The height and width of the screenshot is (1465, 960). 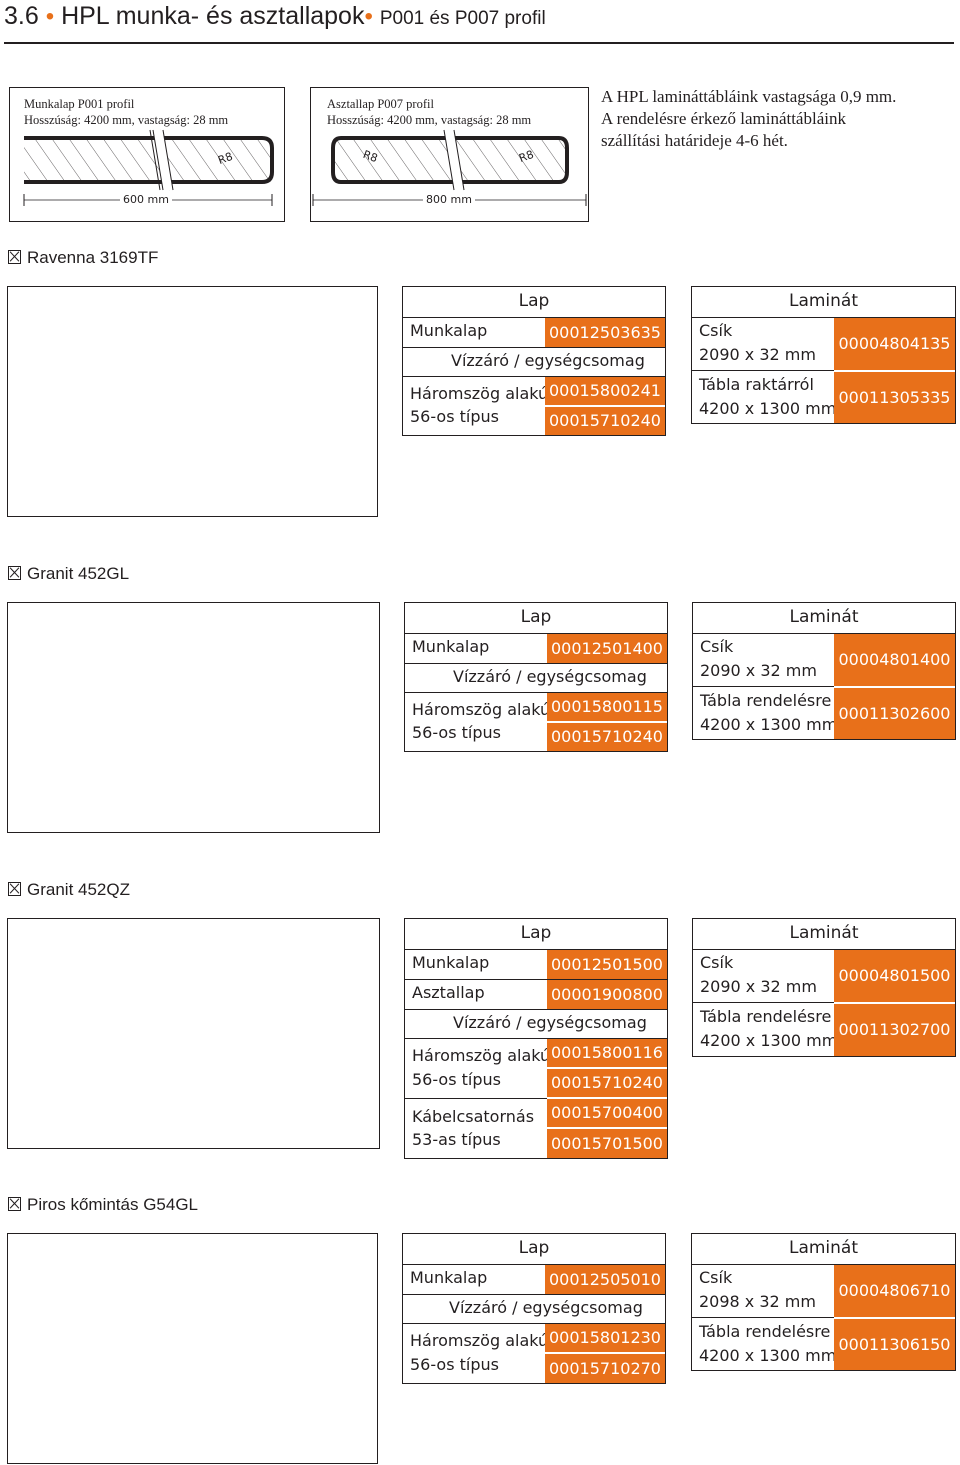 I want to click on munkalap-code: 00012501500, so click(x=607, y=964).